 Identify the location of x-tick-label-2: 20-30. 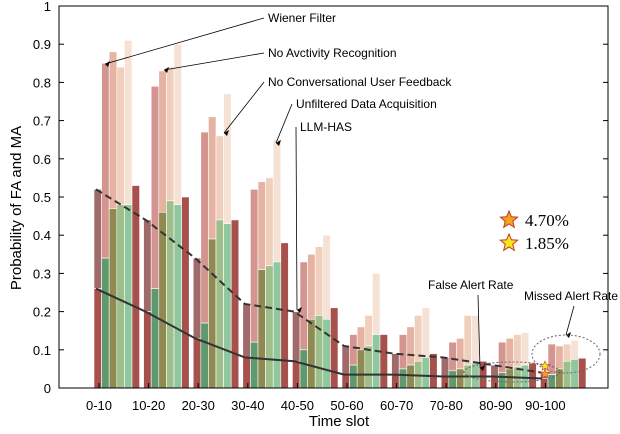
(198, 405).